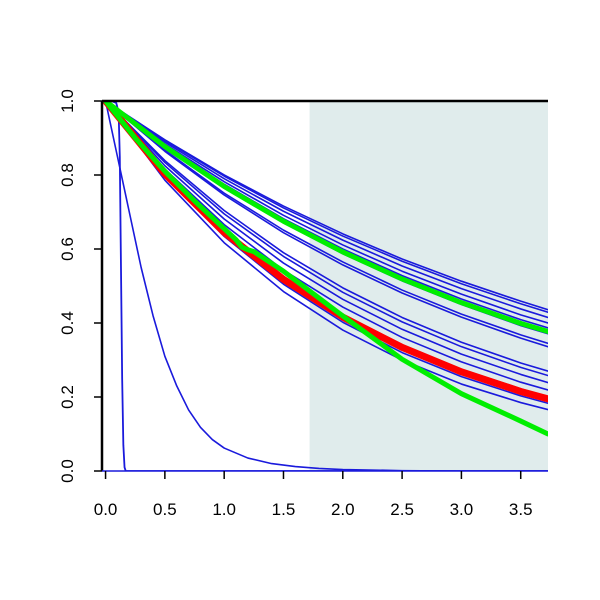  What do you see at coordinates (67, 323) in the screenshot?
I see `y-tick-label: 0.4` at bounding box center [67, 323].